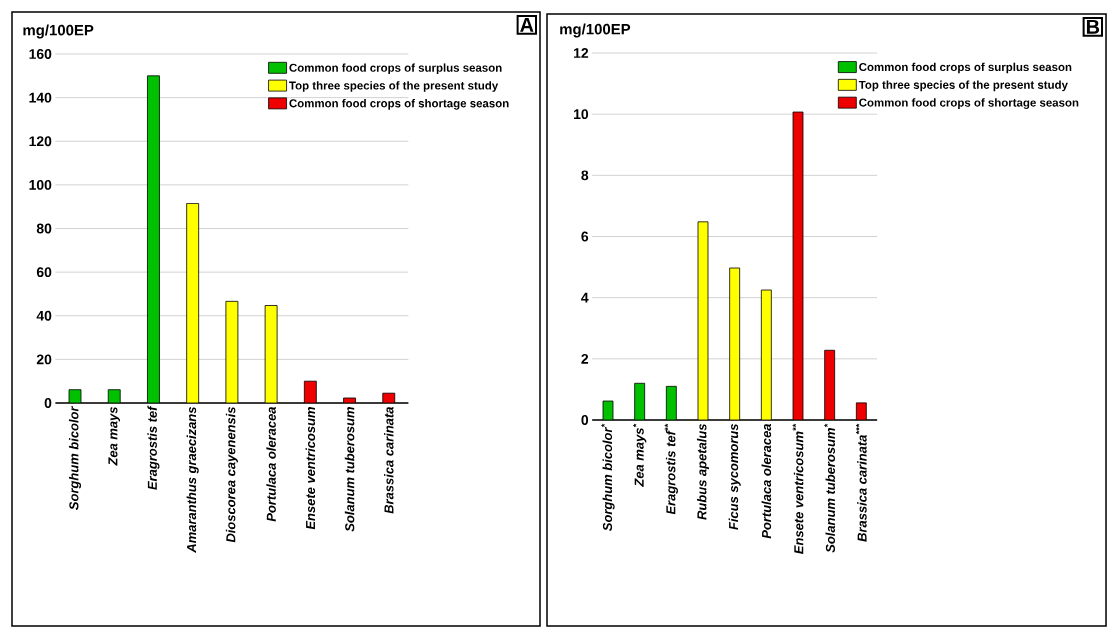 Image resolution: width=1108 pixels, height=628 pixels. What do you see at coordinates (830, 488) in the screenshot?
I see `x-tick-label: Solanum tuberosum$^{*}$` at bounding box center [830, 488].